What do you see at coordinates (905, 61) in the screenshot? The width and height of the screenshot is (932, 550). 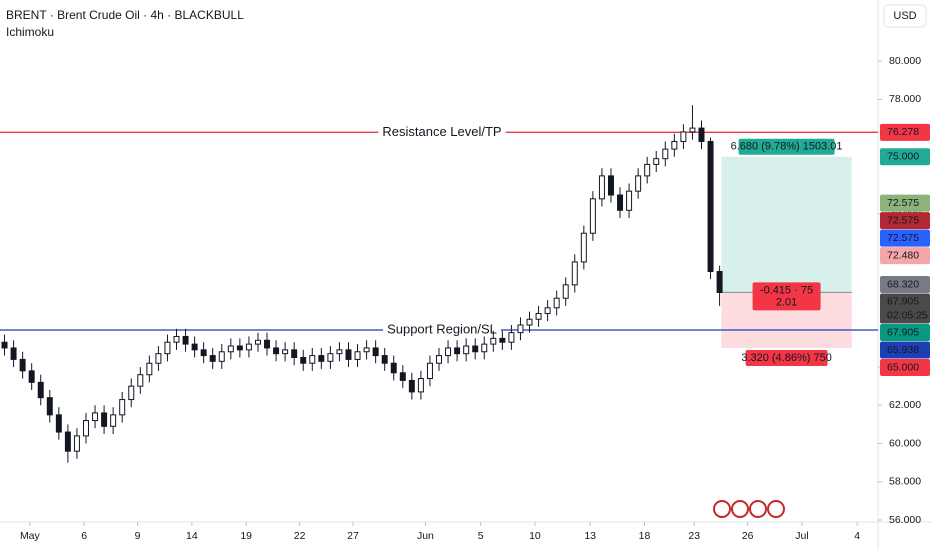 I see `y-tick-label: 80.000` at bounding box center [905, 61].